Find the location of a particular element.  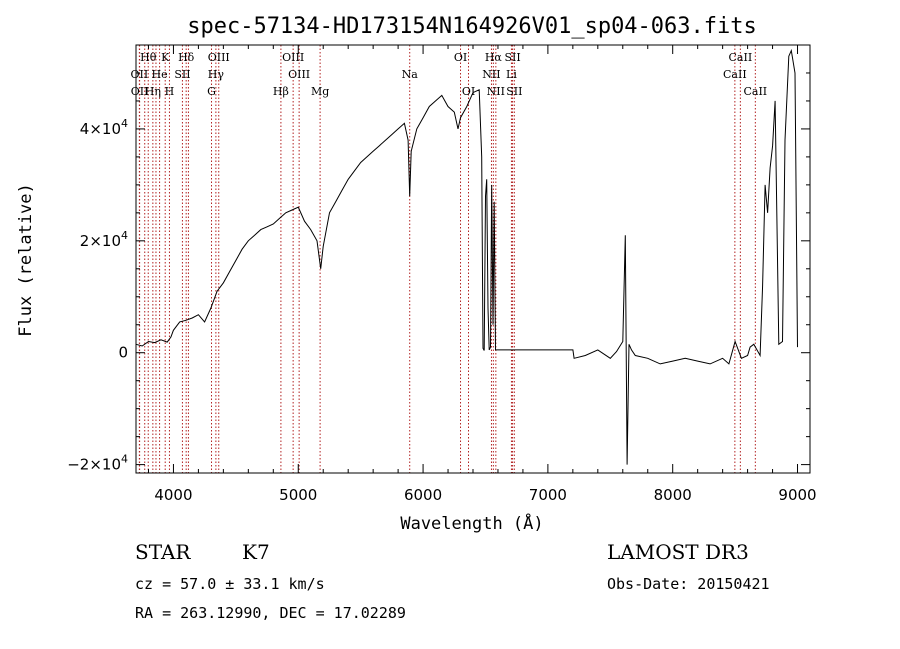

y-axis-label: Flux (relative) is located at coordinates (26, 260).